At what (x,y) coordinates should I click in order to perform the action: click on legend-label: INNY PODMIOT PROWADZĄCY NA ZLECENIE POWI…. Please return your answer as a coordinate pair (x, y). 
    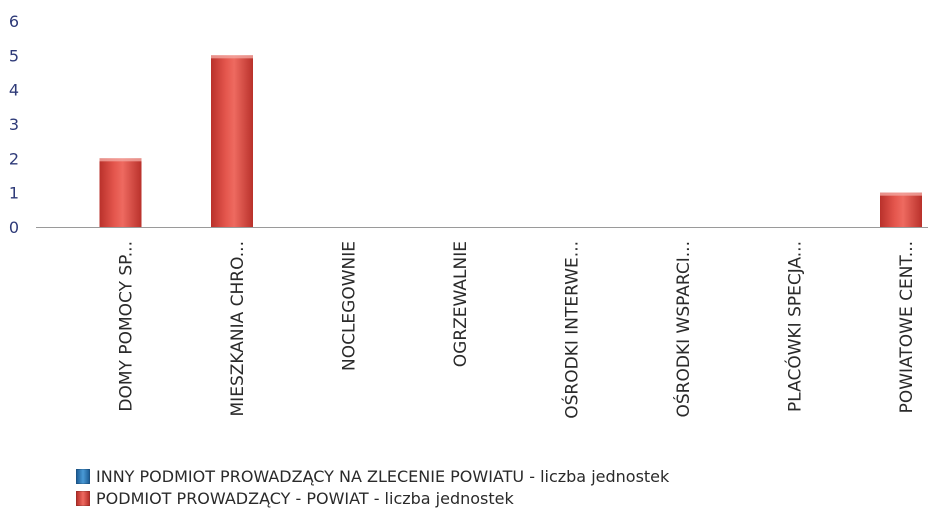
    Looking at the image, I should click on (383, 476).